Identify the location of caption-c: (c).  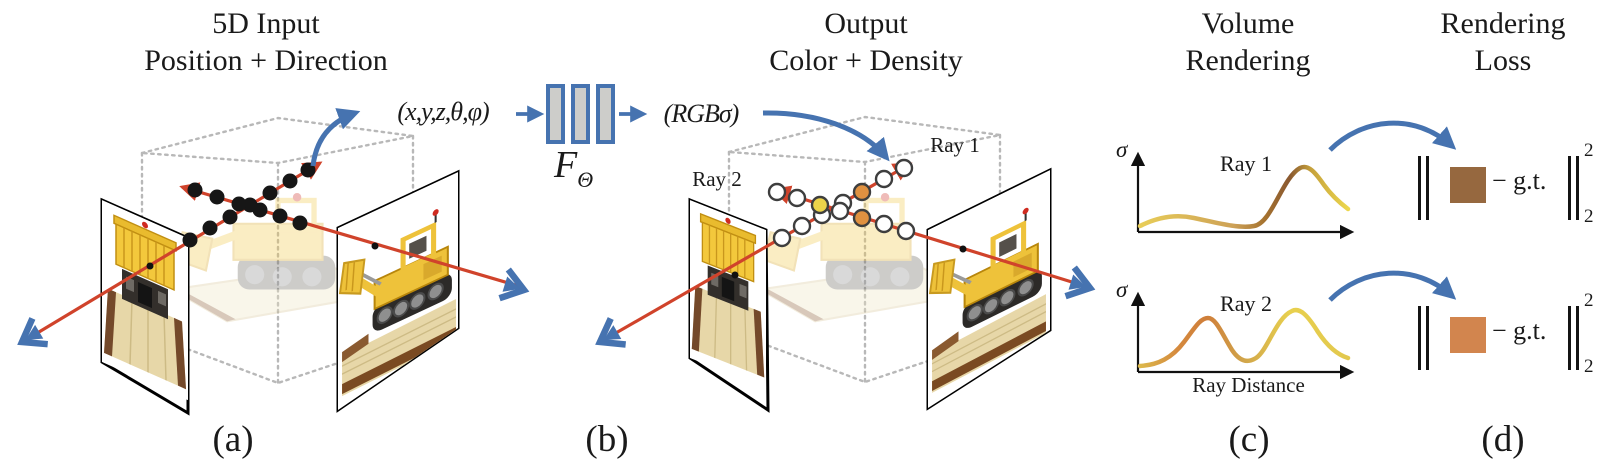
(1249, 439).